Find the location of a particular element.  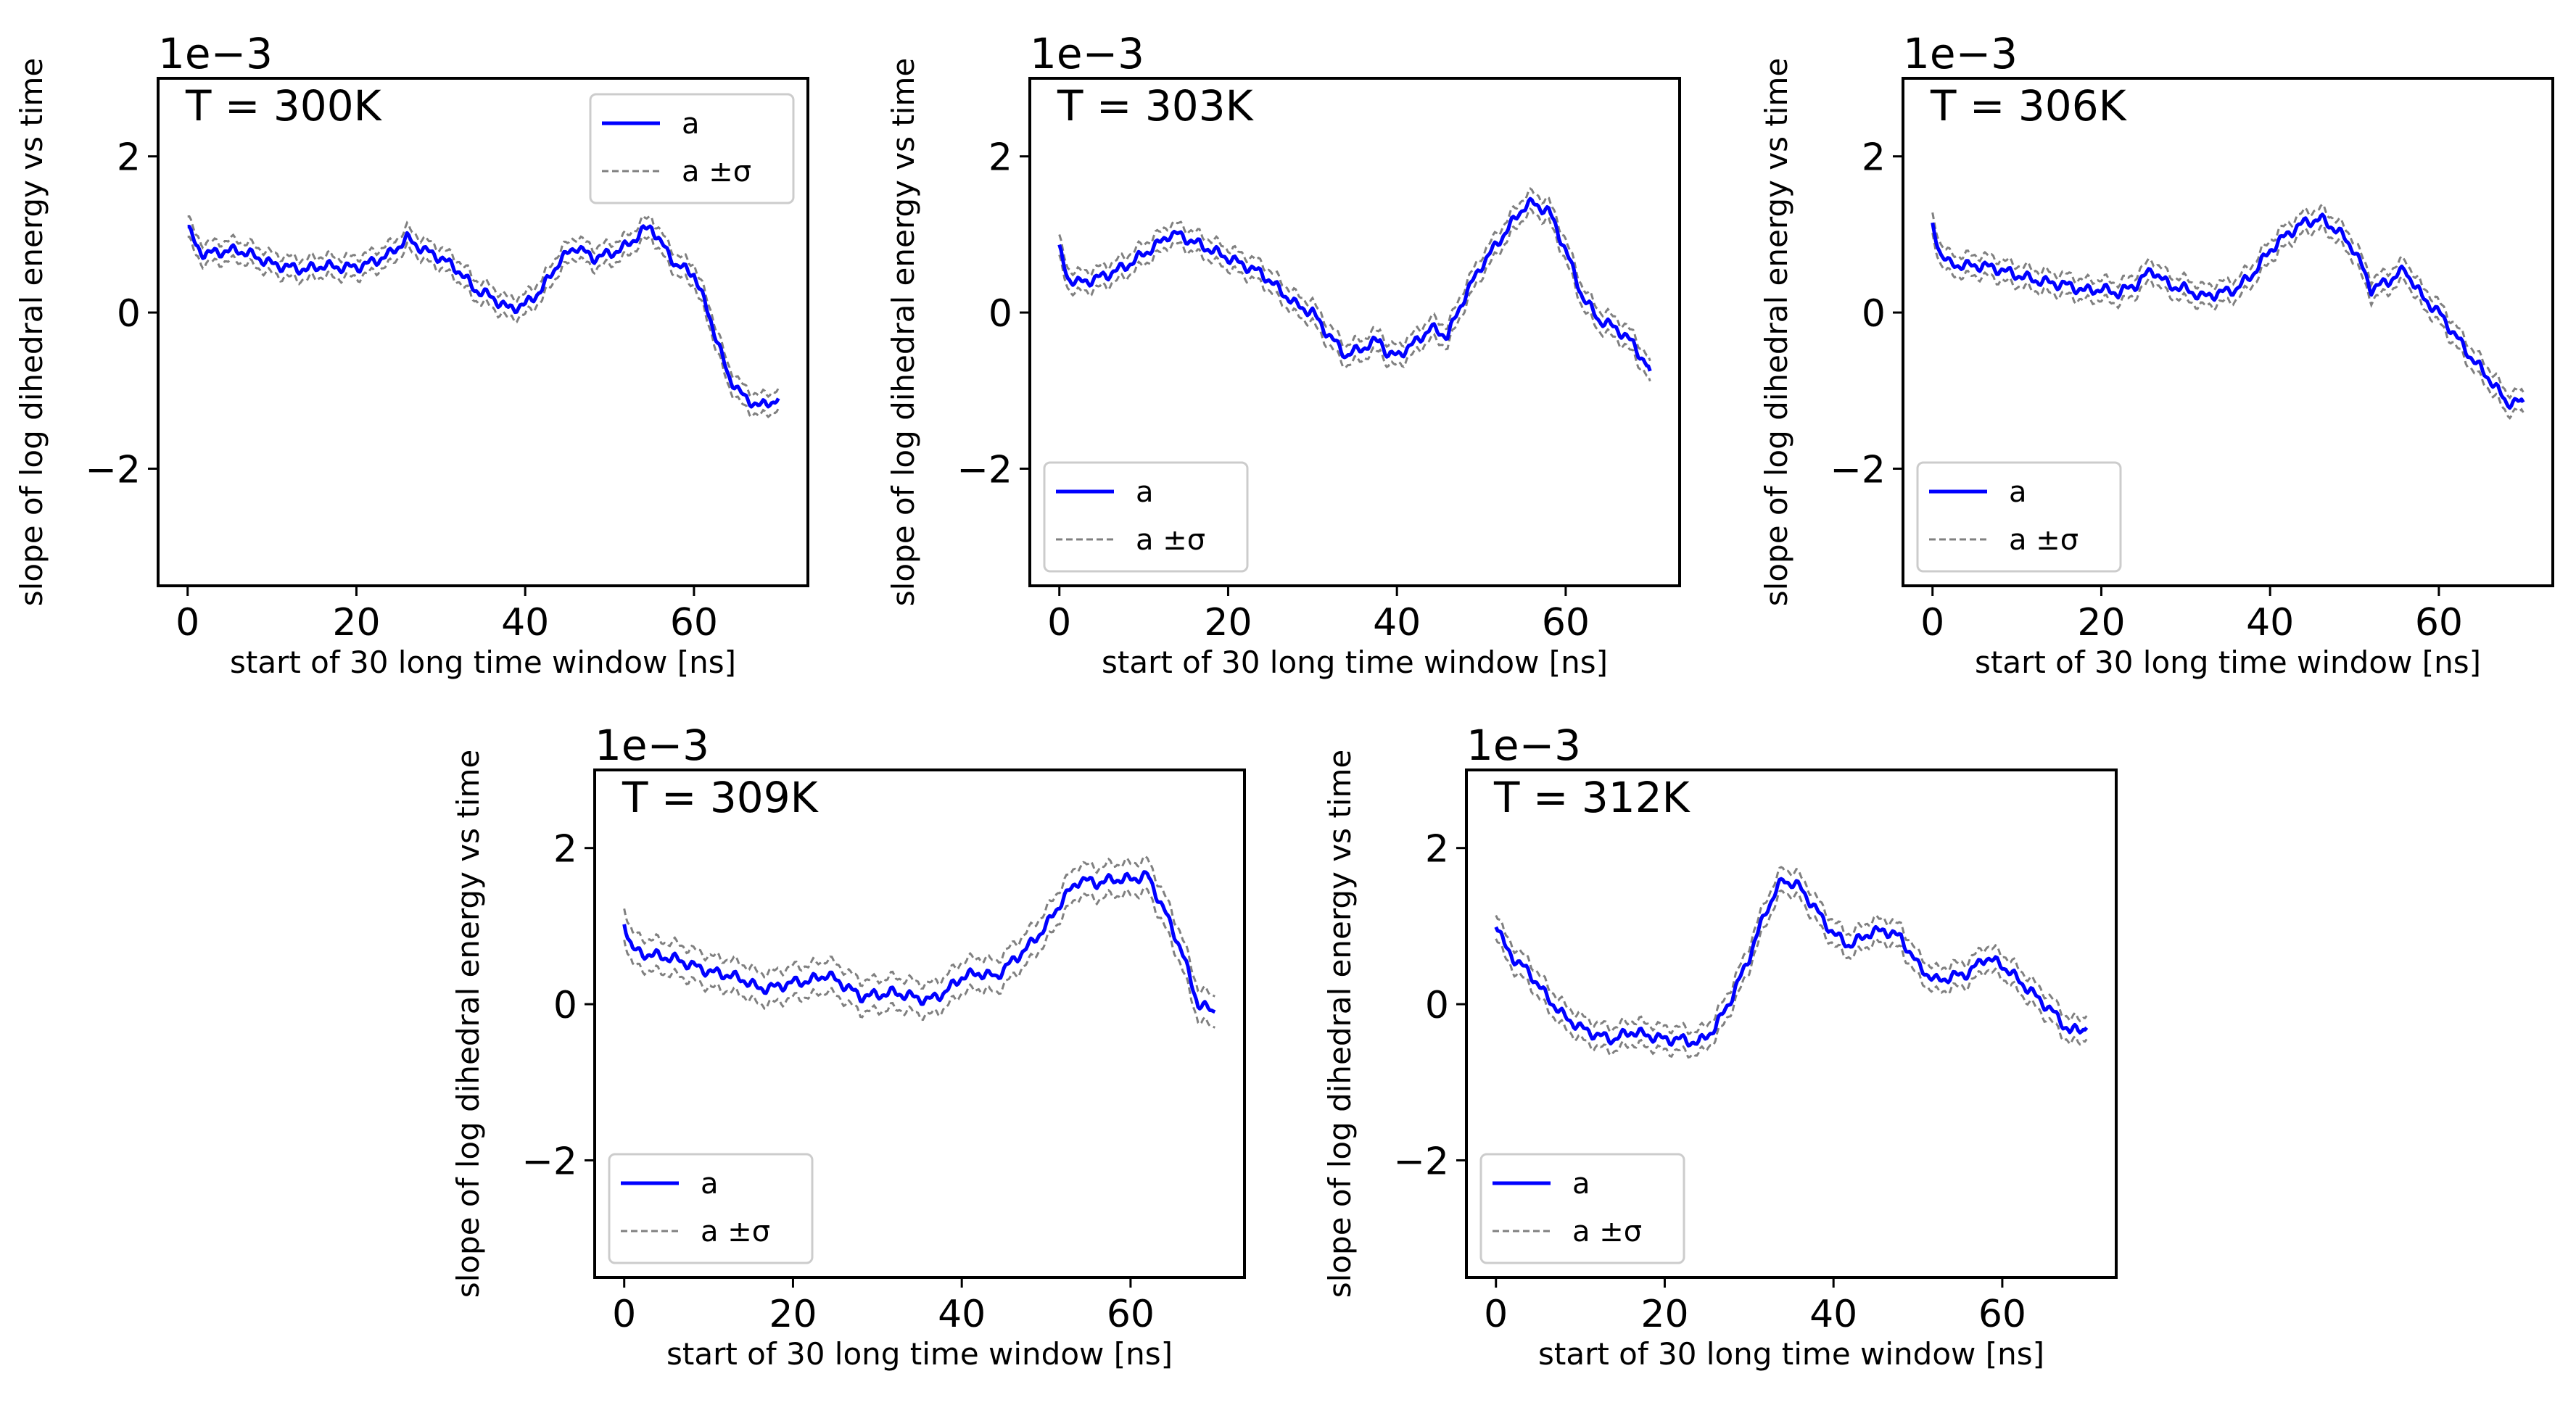

temperature-label: T = 303K is located at coordinates (1156, 105).